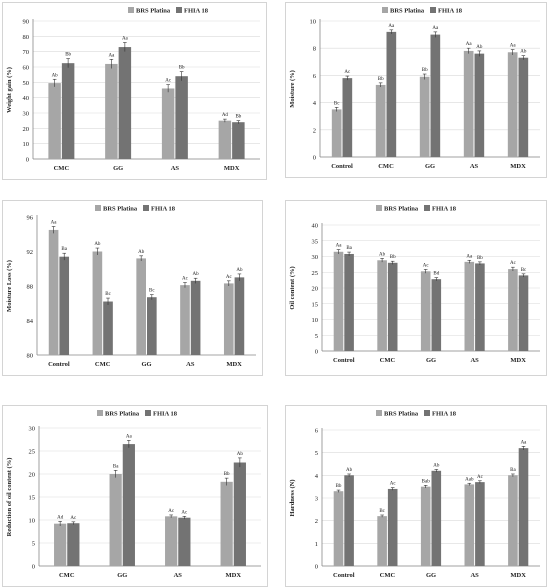 Image resolution: width=550 pixels, height=588 pixels. Describe the element at coordinates (317, 431) in the screenshot. I see `y-tick-label: 6` at that location.